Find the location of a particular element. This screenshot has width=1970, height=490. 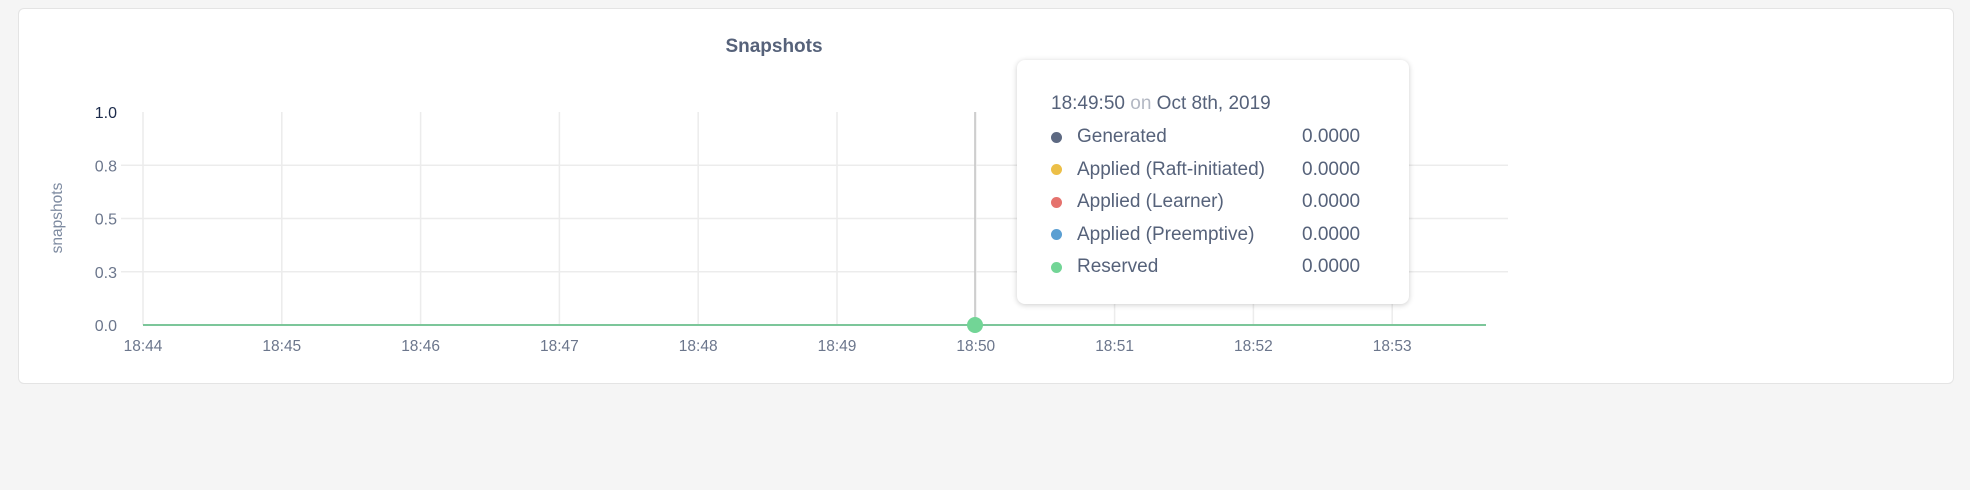

x-tick-label: 18:49 is located at coordinates (837, 346).